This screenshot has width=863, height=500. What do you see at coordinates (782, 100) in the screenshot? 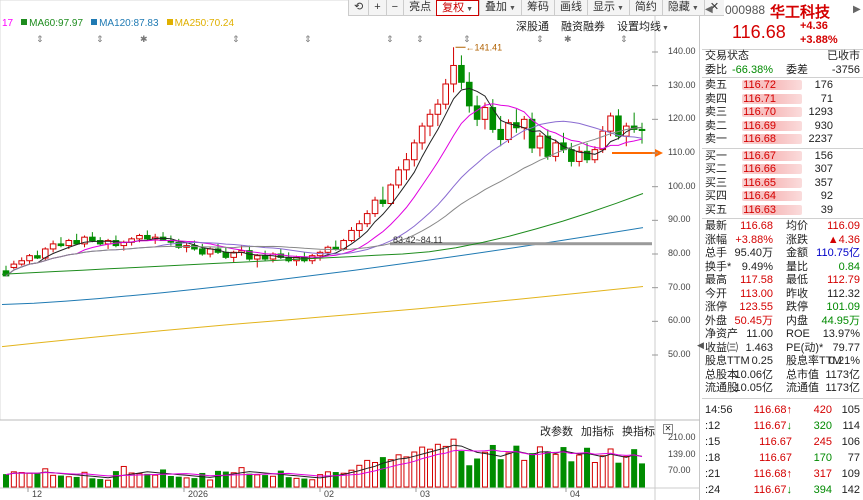
I see `sell-row: 卖四 116.71 71` at bounding box center [782, 100].